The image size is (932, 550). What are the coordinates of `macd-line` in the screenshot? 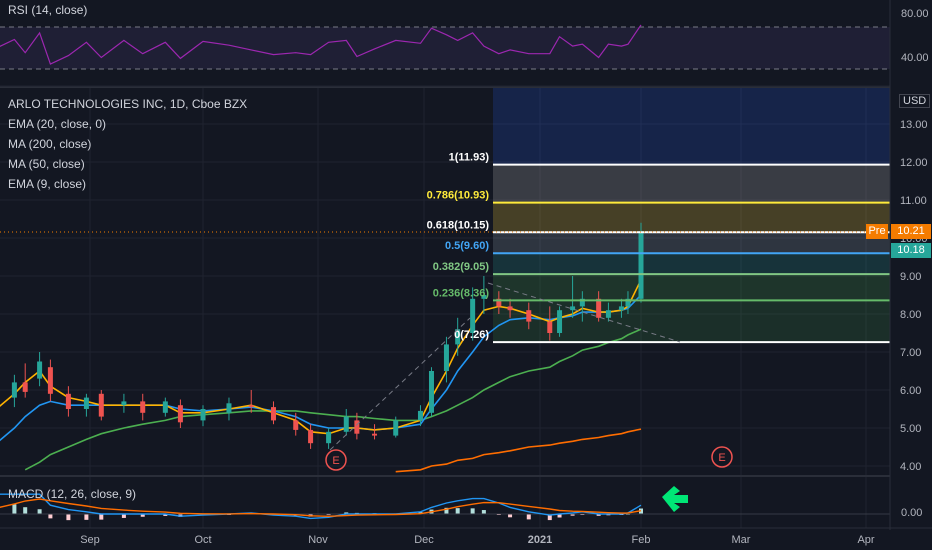 It's located at (321, 506).